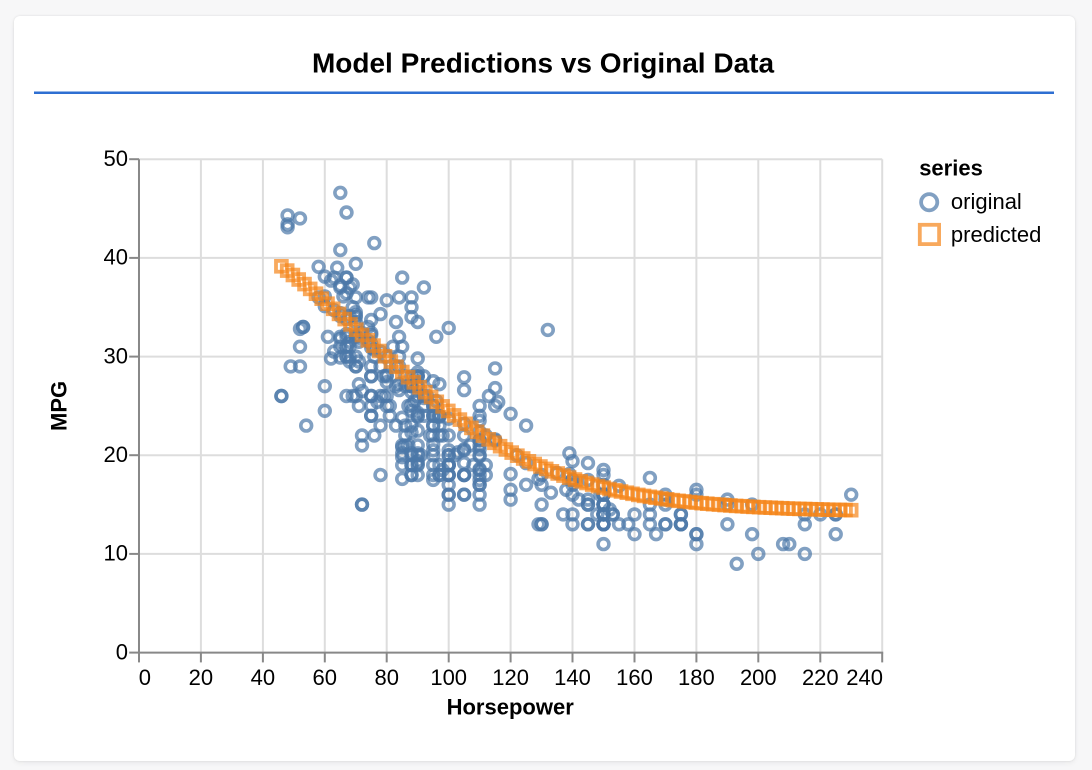 The width and height of the screenshot is (1092, 770). Describe the element at coordinates (864, 677) in the screenshot. I see `svg-text: 240` at that location.